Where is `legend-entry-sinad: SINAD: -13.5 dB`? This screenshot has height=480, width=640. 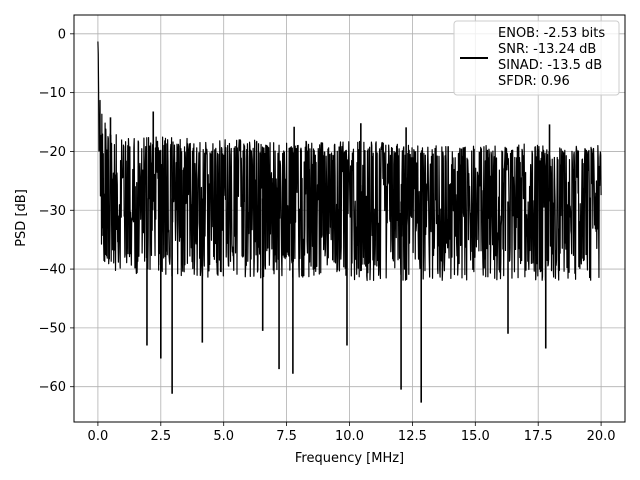 legend-entry-sinad: SINAD: -13.5 dB is located at coordinates (550, 65).